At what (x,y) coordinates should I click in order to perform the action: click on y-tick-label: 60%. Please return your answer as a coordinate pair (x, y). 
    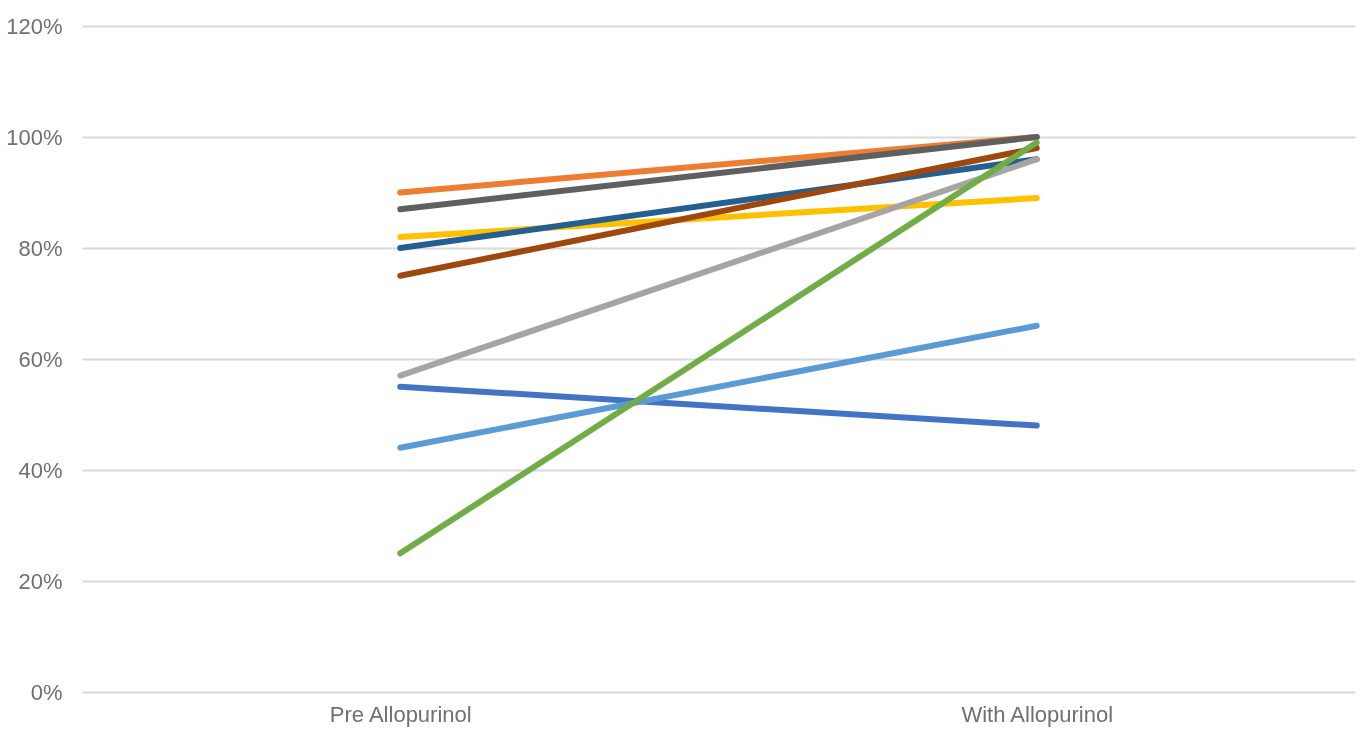
    Looking at the image, I should click on (40, 359).